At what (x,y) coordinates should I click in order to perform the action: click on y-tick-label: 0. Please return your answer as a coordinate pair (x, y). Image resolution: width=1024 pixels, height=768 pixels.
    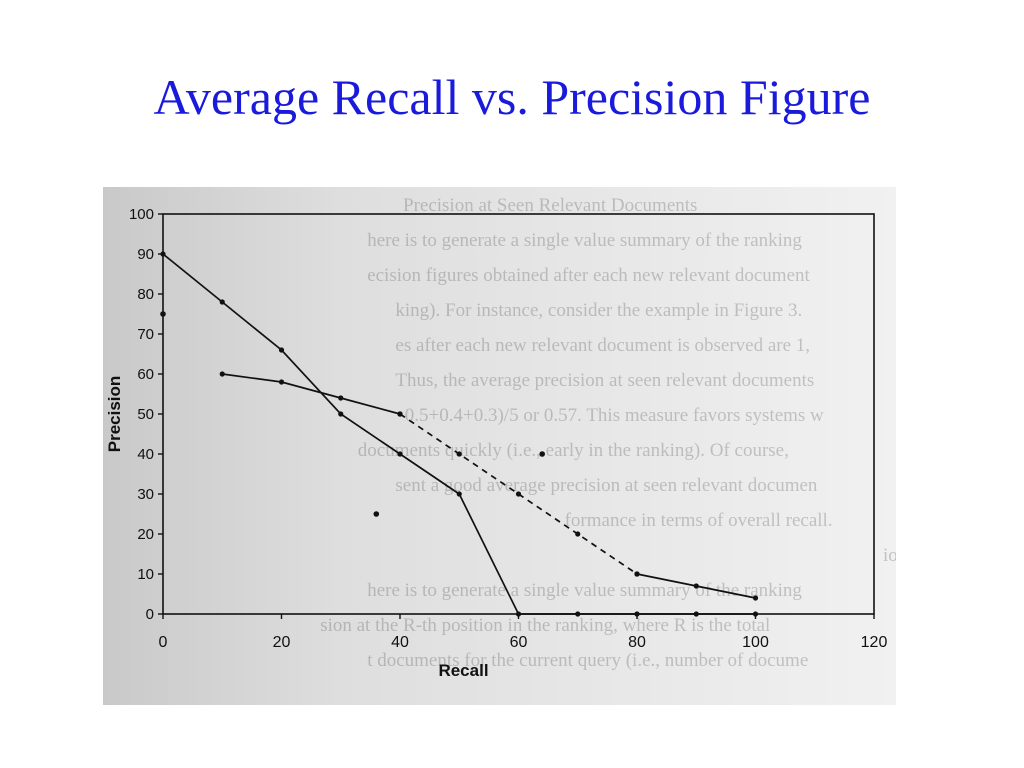
    Looking at the image, I should click on (150, 614).